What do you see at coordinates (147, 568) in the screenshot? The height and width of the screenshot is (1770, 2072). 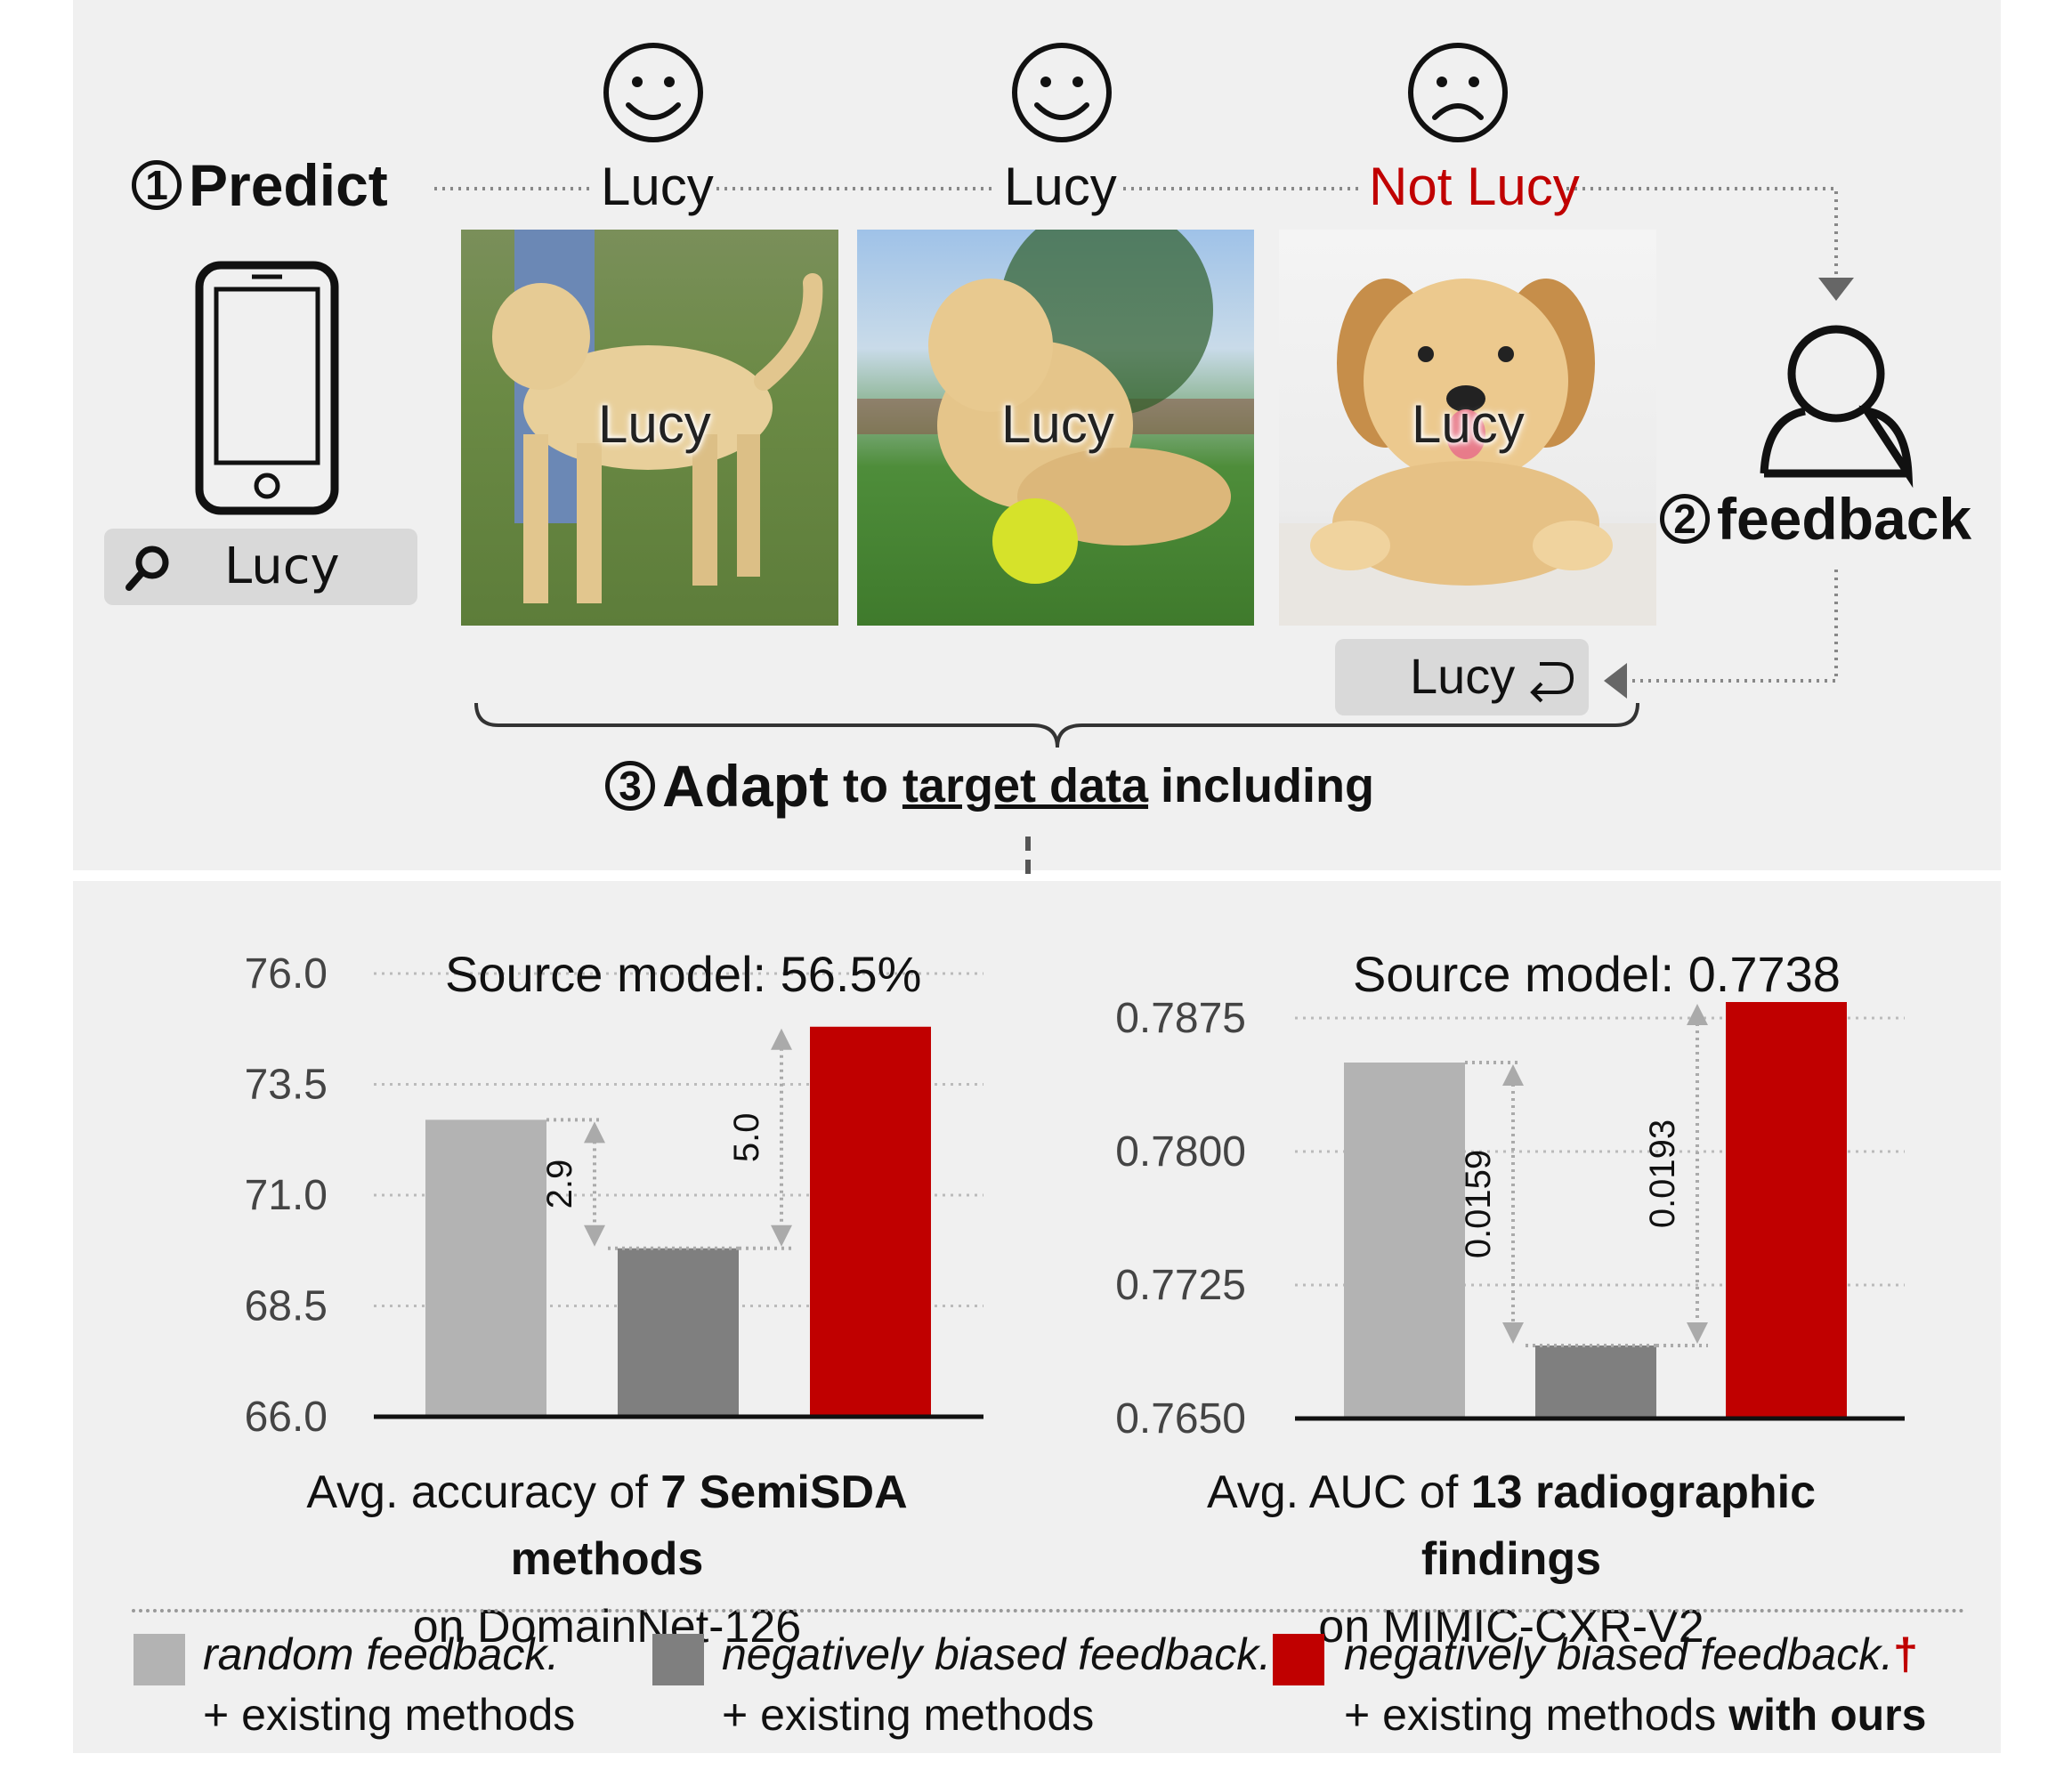 I see `search-icon` at bounding box center [147, 568].